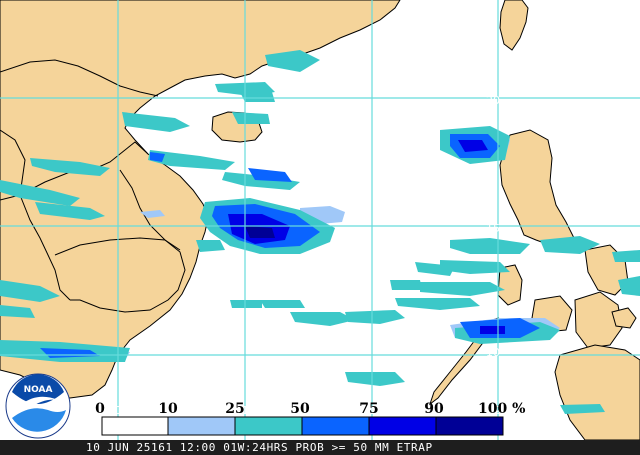  Describe the element at coordinates (375, 379) in the screenshot. I see `band-25-50-s4` at that location.